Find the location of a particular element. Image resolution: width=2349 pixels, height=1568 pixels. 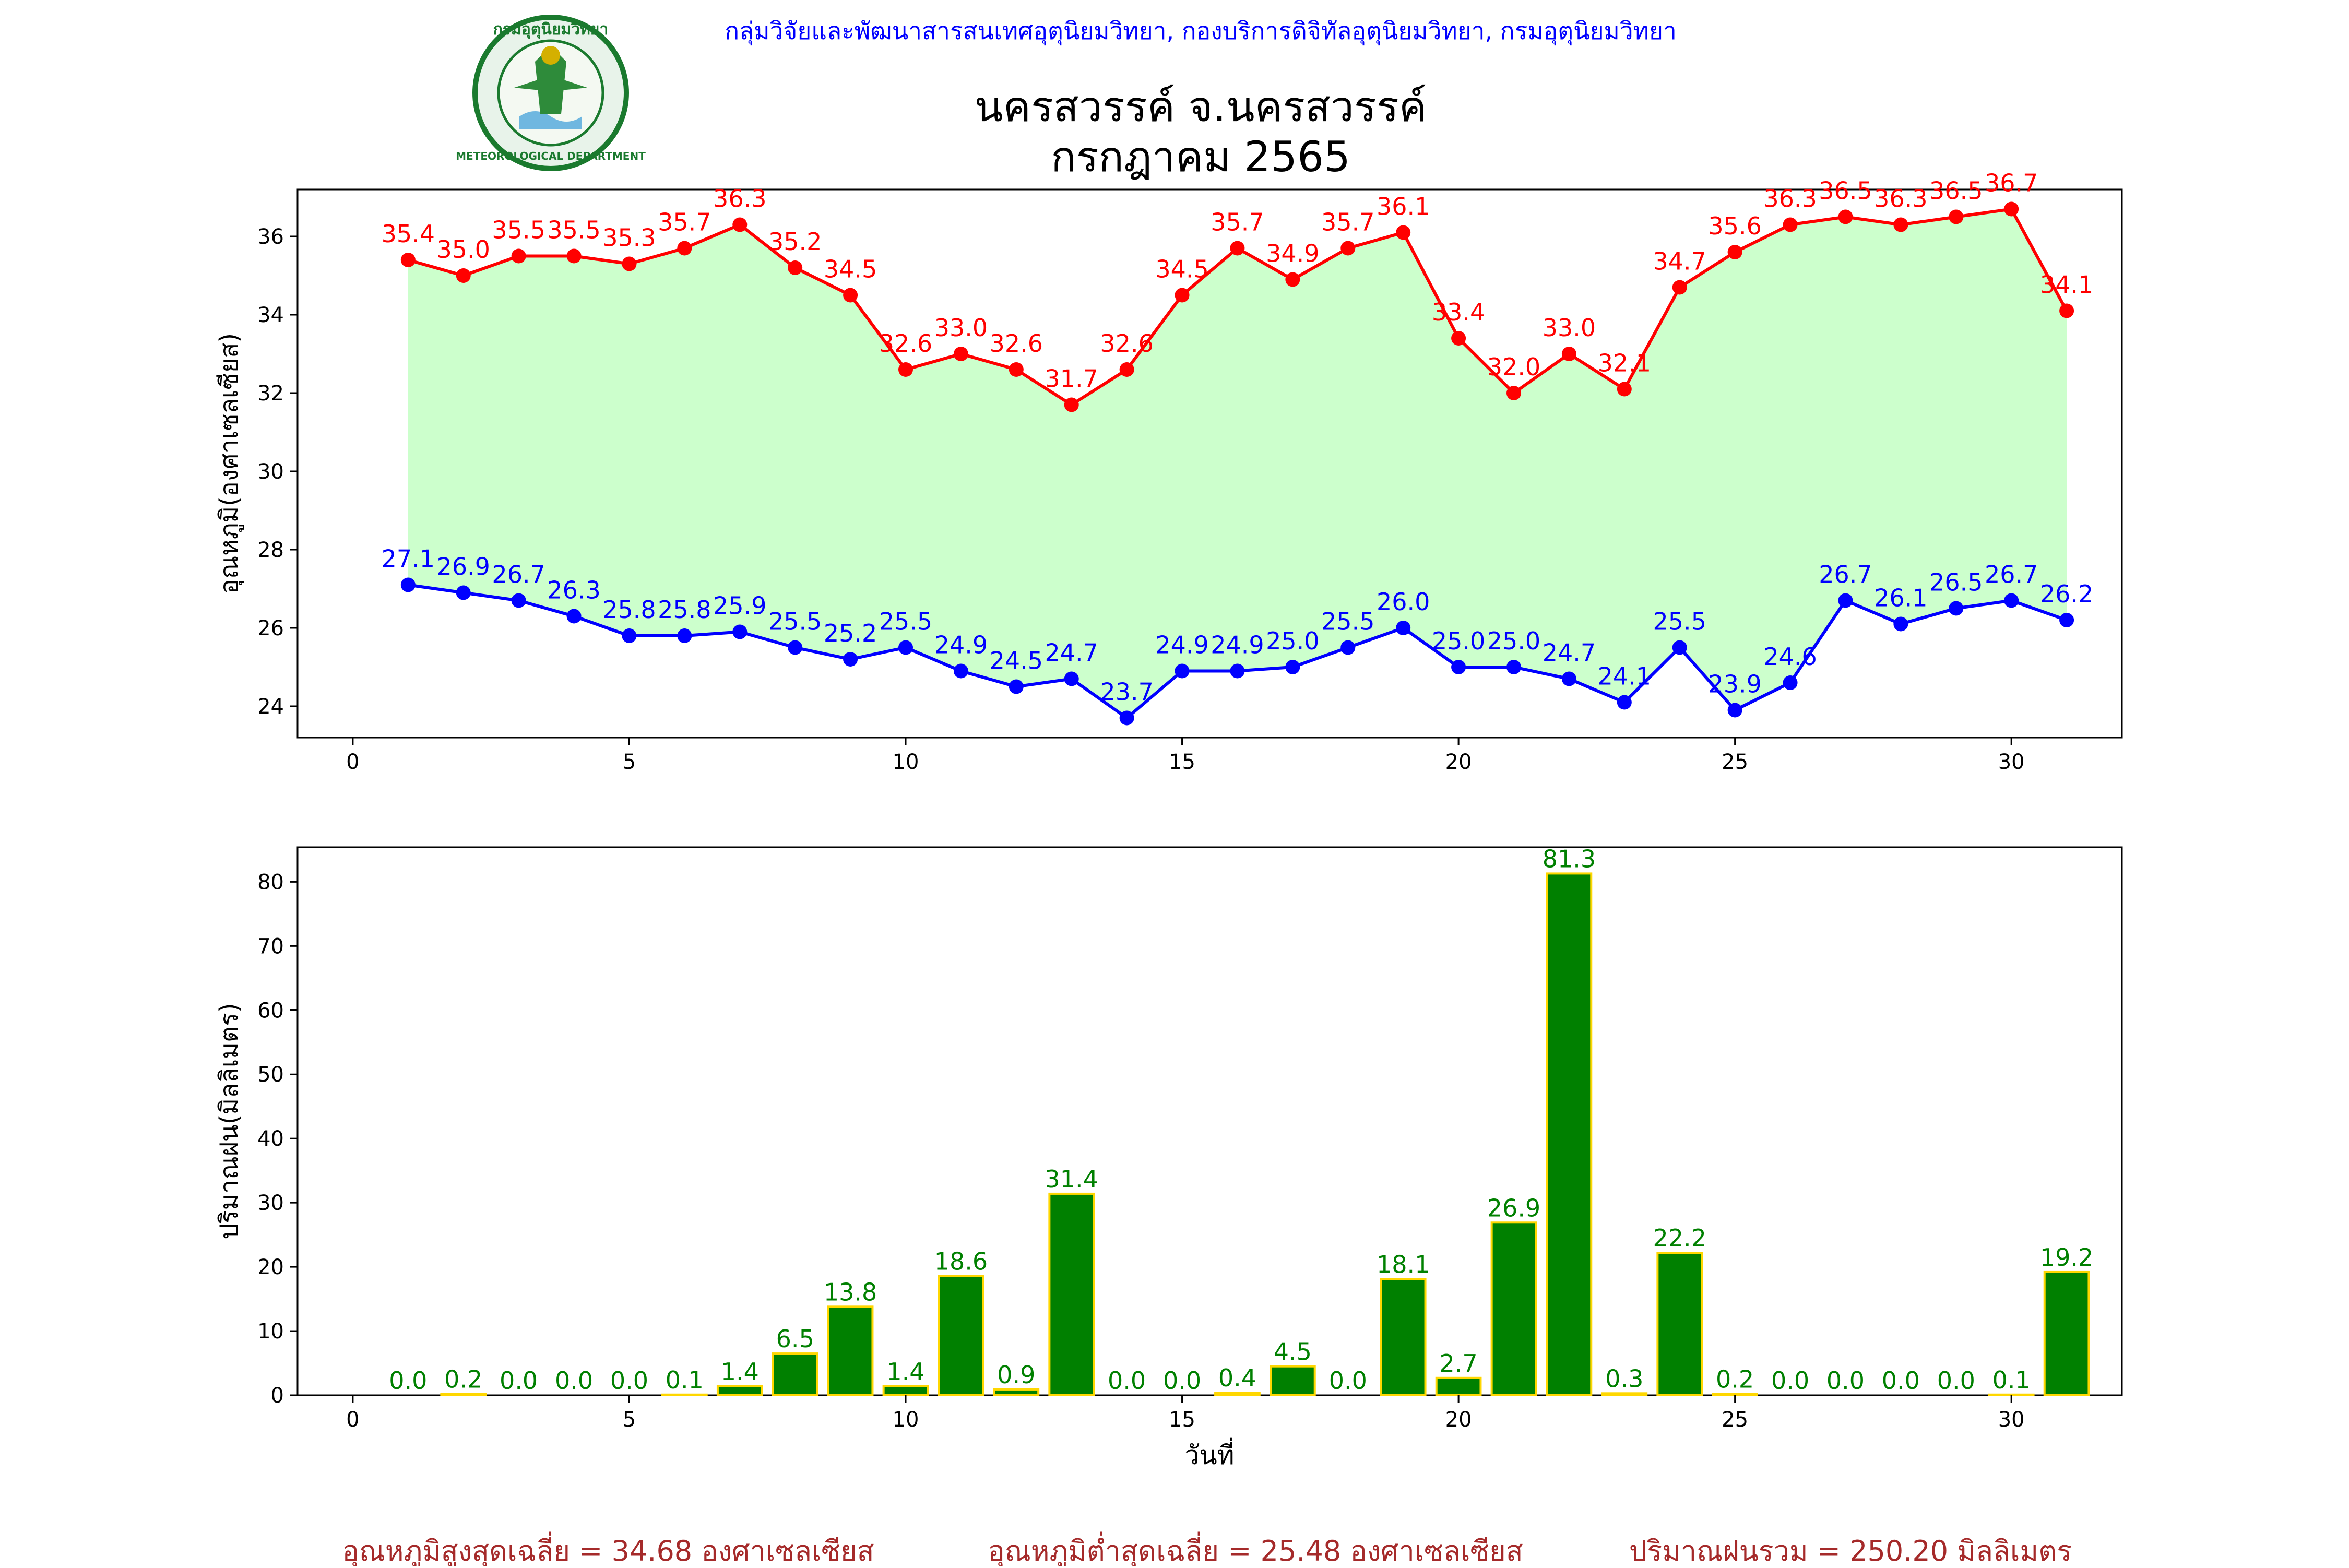

temperature-xtick-layer: 0 5 10 15 20 25 30 is located at coordinates (1185, 756).